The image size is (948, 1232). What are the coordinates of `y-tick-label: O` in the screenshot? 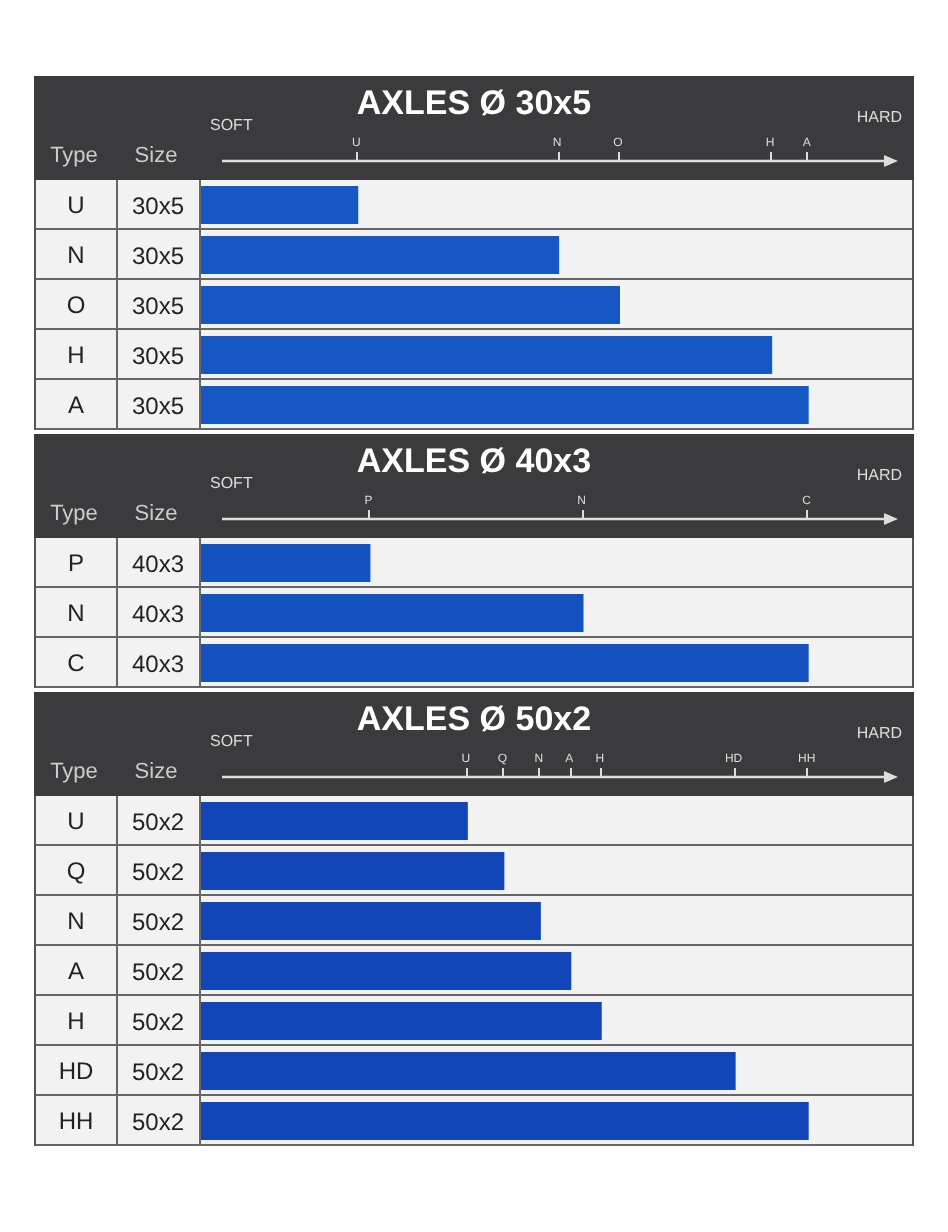 It's located at (76, 305).